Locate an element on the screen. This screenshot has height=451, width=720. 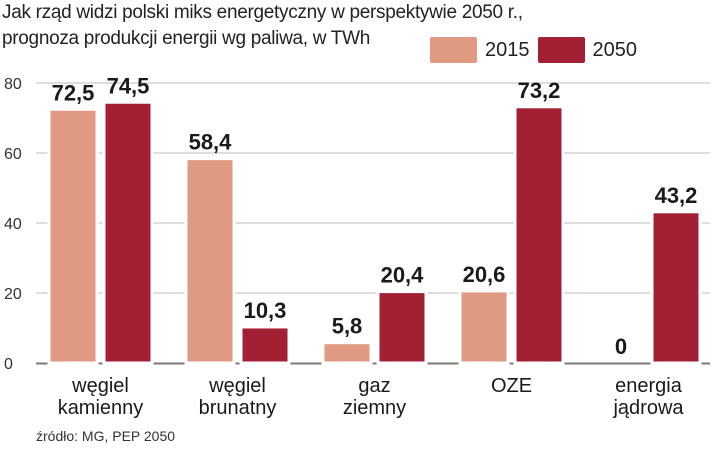
data-label-2015: 5,8 is located at coordinates (347, 326).